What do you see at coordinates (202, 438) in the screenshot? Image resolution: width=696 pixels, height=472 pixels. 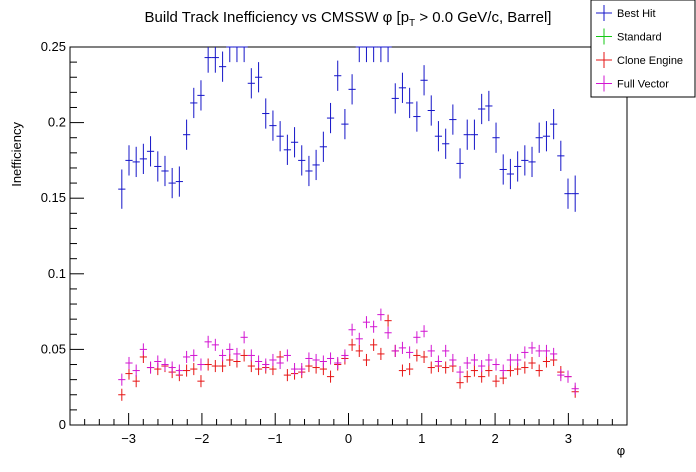 I see `x-tick-label: −2` at bounding box center [202, 438].